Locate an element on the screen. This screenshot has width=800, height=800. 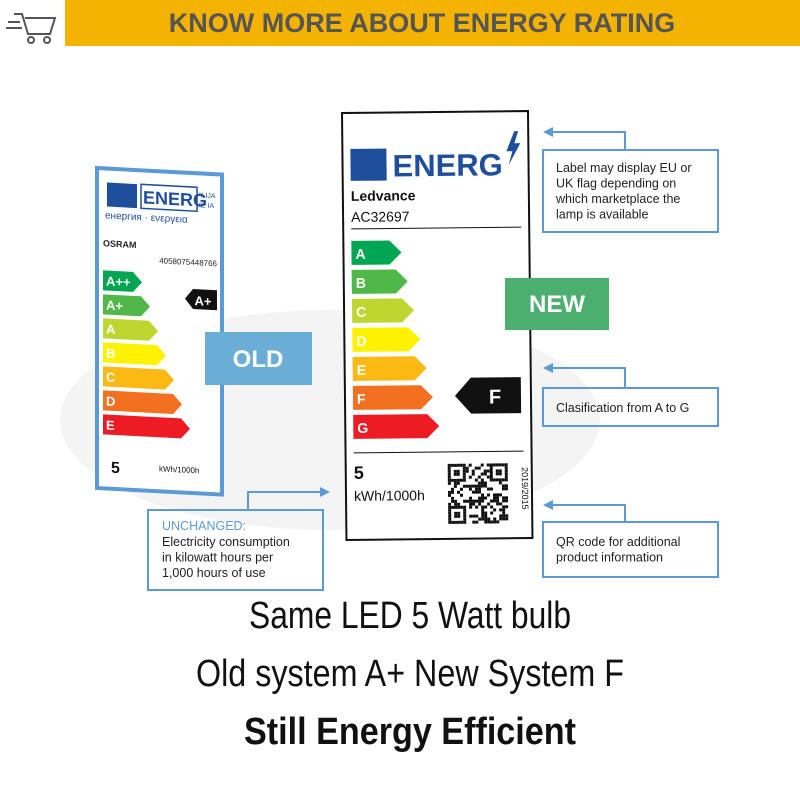
callout-text: QR code for additional is located at coordinates (618, 542).